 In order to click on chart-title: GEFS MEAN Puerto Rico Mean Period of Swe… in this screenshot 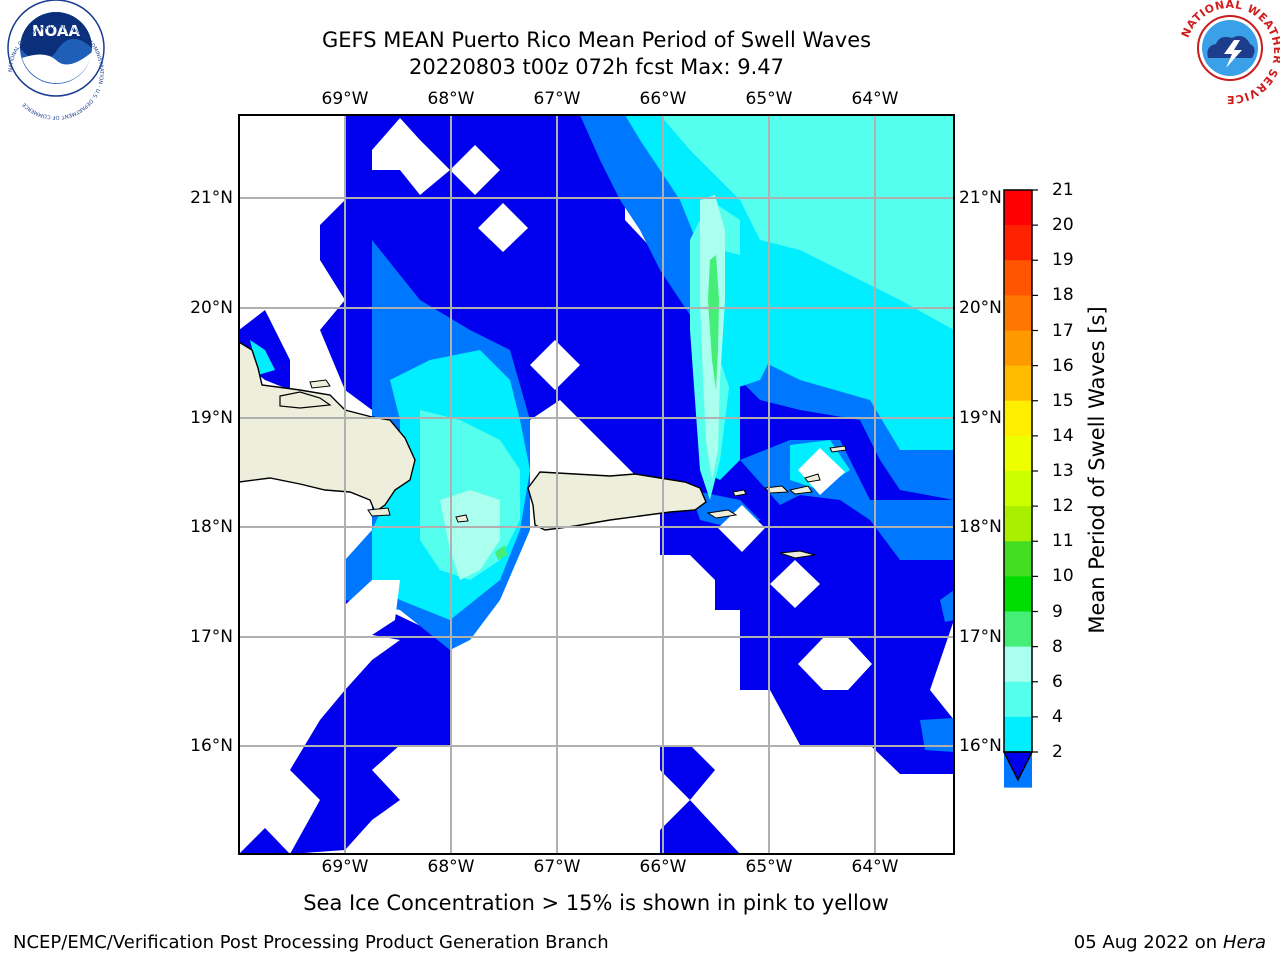, I will do `click(596, 40)`.